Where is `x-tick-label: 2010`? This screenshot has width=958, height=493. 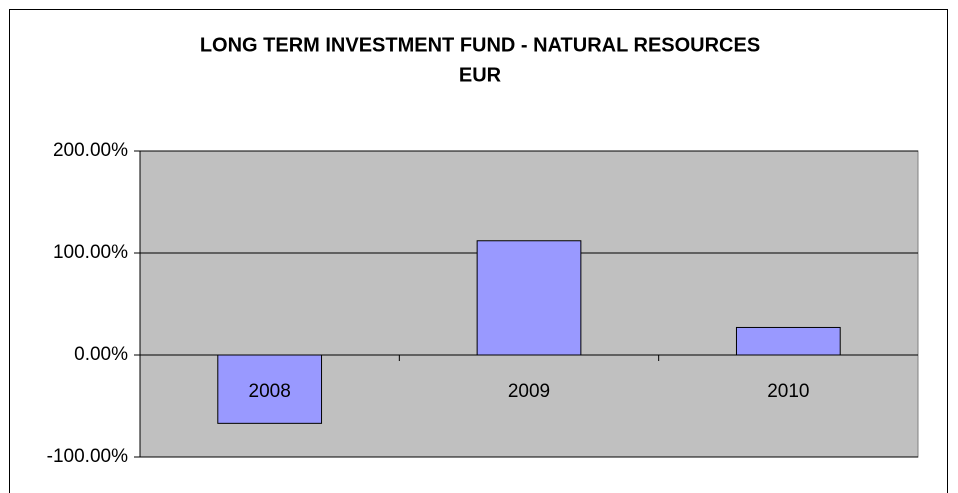 x-tick-label: 2010 is located at coordinates (788, 391).